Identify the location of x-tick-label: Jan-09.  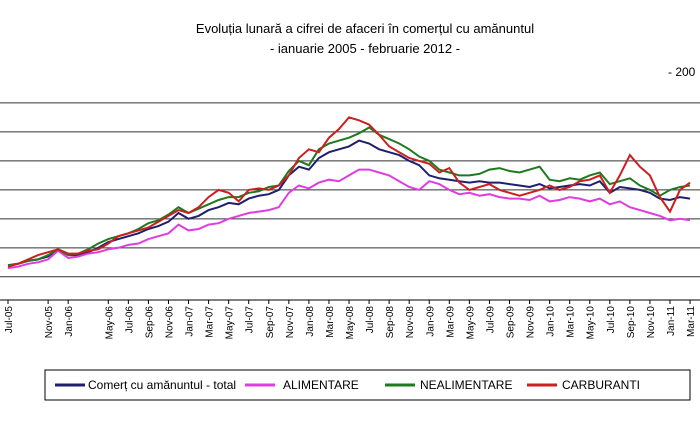
(430, 321).